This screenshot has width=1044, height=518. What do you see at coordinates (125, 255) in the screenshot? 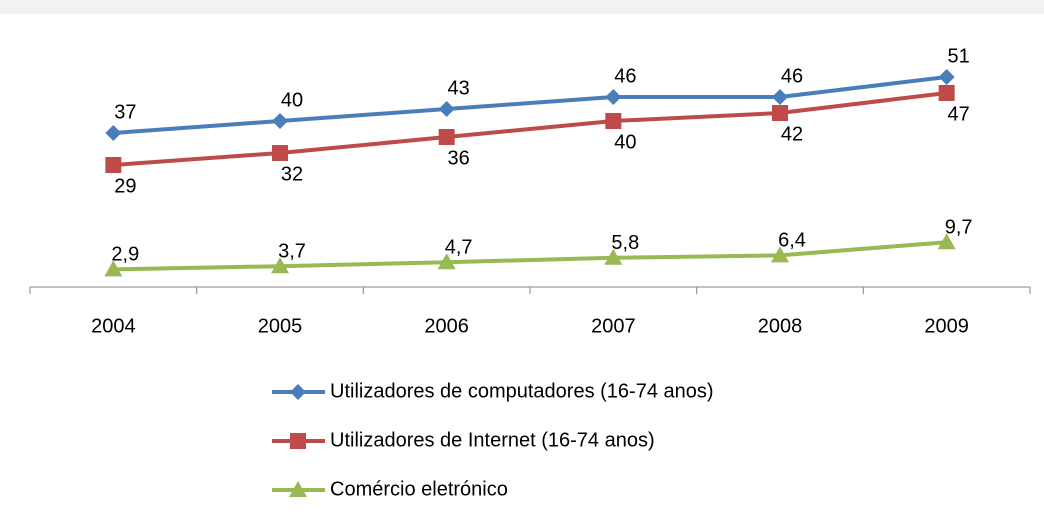
I see `data-label: 2,9` at bounding box center [125, 255].